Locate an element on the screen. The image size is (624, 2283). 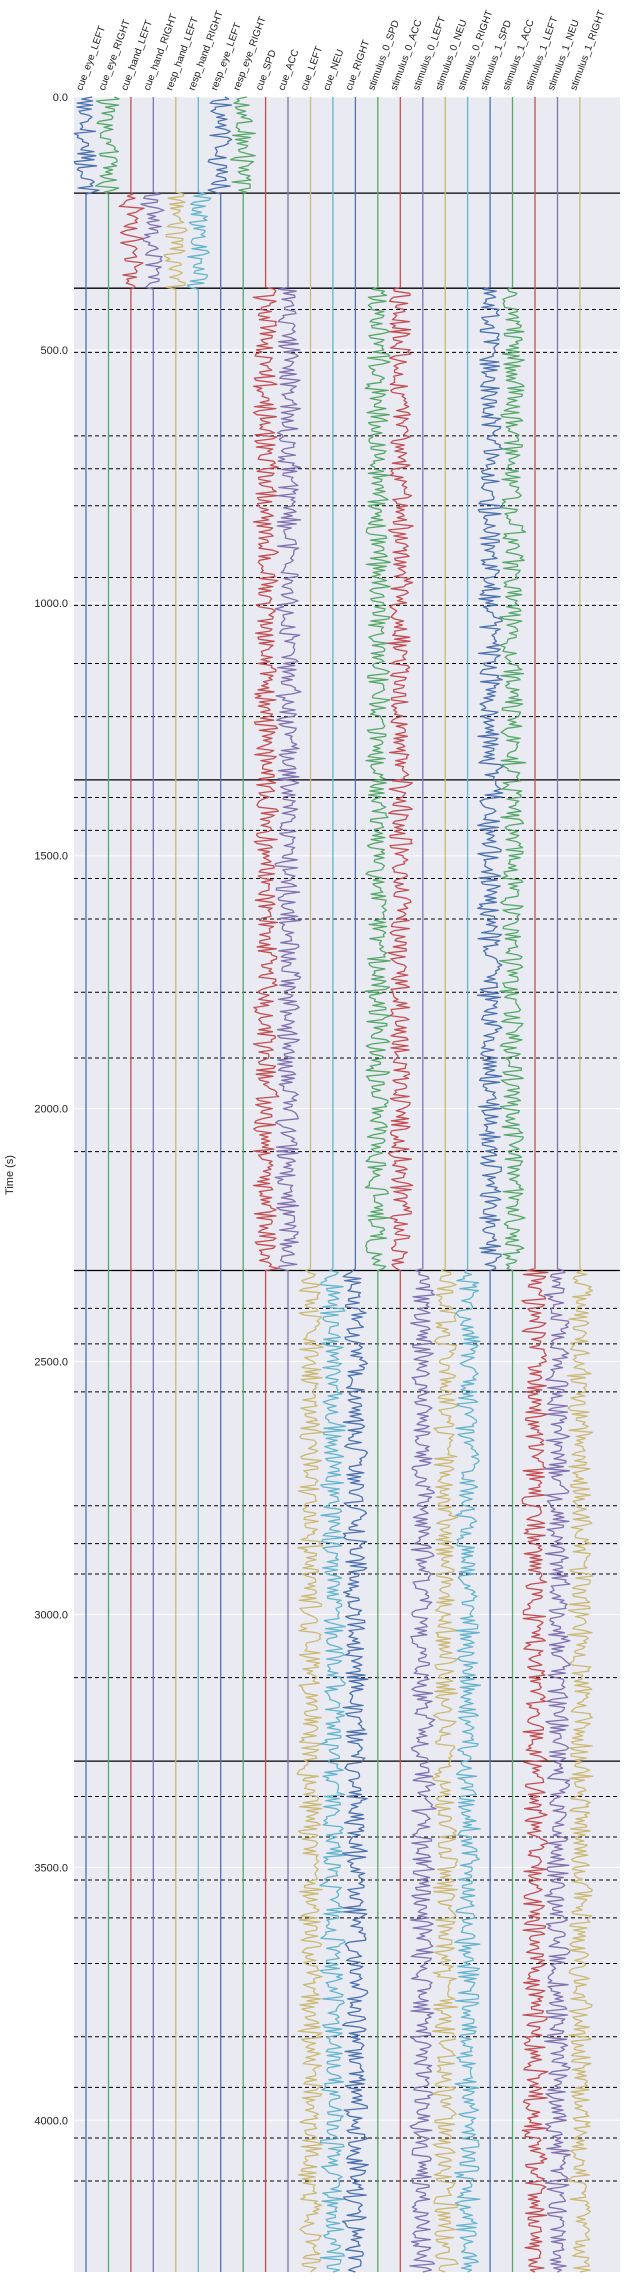
channel-trace-cue_hand_LEFT is located at coordinates (131, 1184).